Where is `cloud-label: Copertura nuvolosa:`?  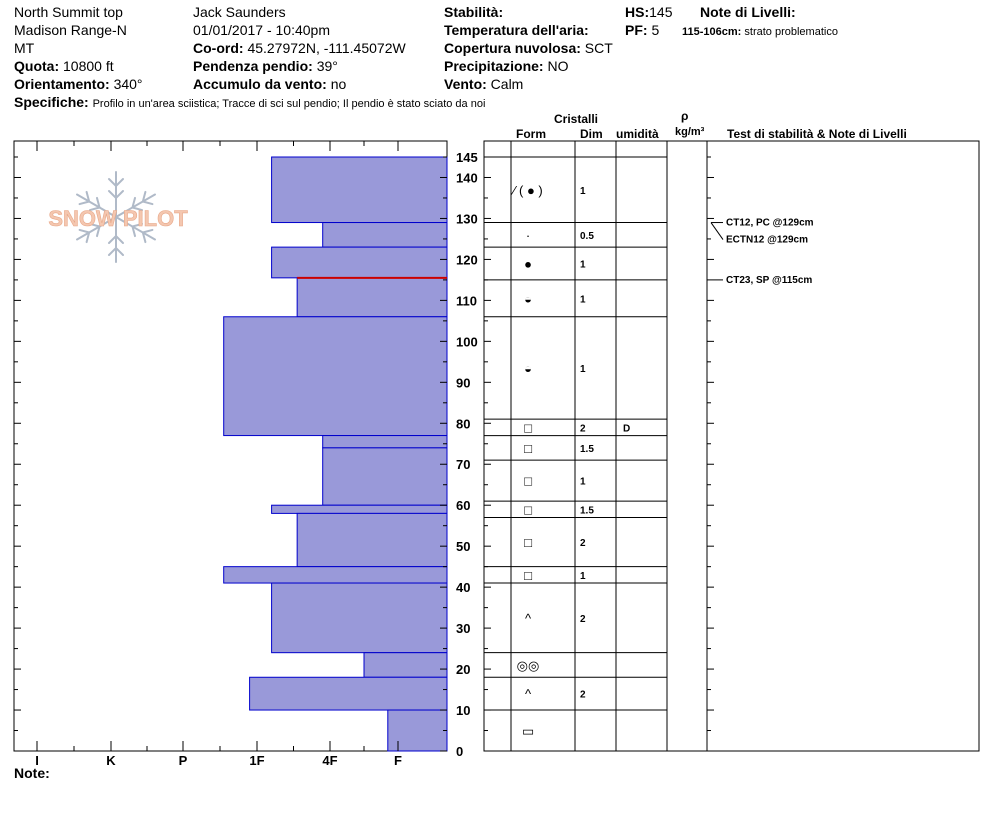 cloud-label: Copertura nuvolosa: is located at coordinates (512, 48).